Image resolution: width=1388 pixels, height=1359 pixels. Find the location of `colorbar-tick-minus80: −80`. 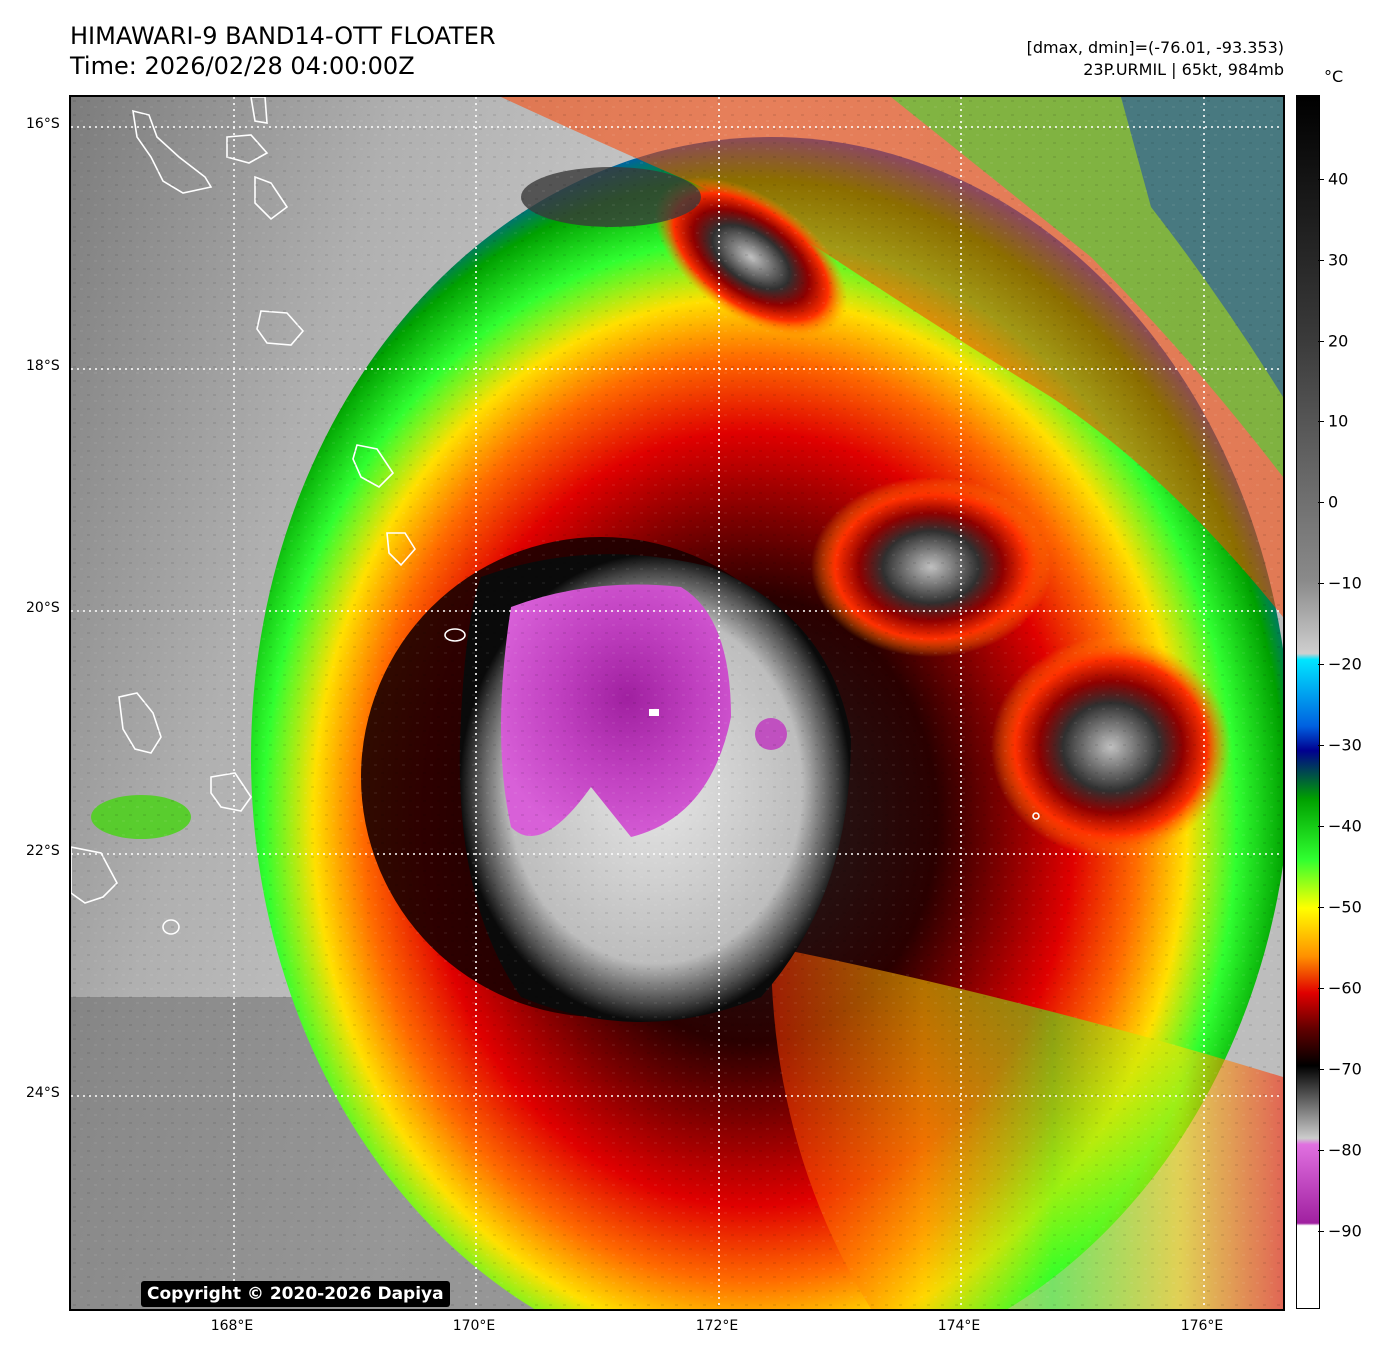

colorbar-tick-minus80: −80 is located at coordinates (1345, 1150).